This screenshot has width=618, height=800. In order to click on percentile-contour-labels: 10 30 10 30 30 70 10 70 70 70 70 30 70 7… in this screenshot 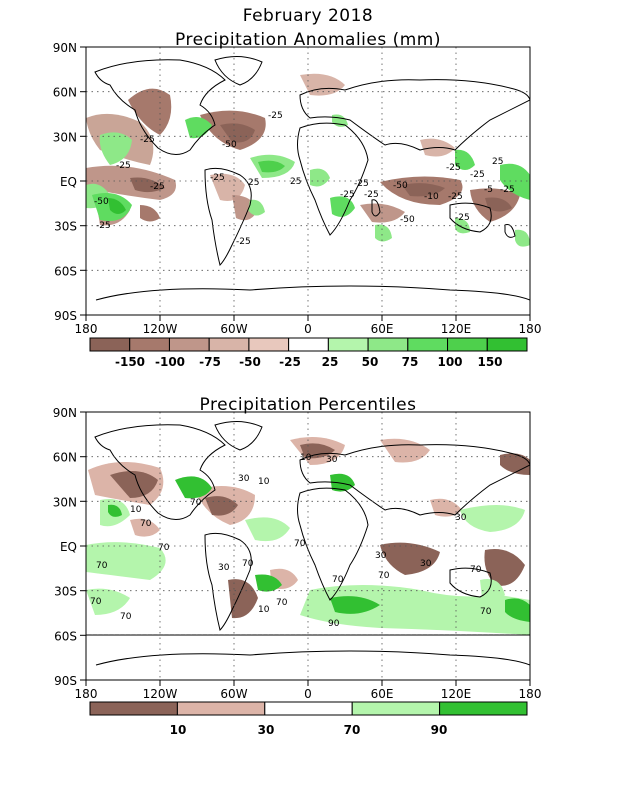, I will do `click(291, 541)`.